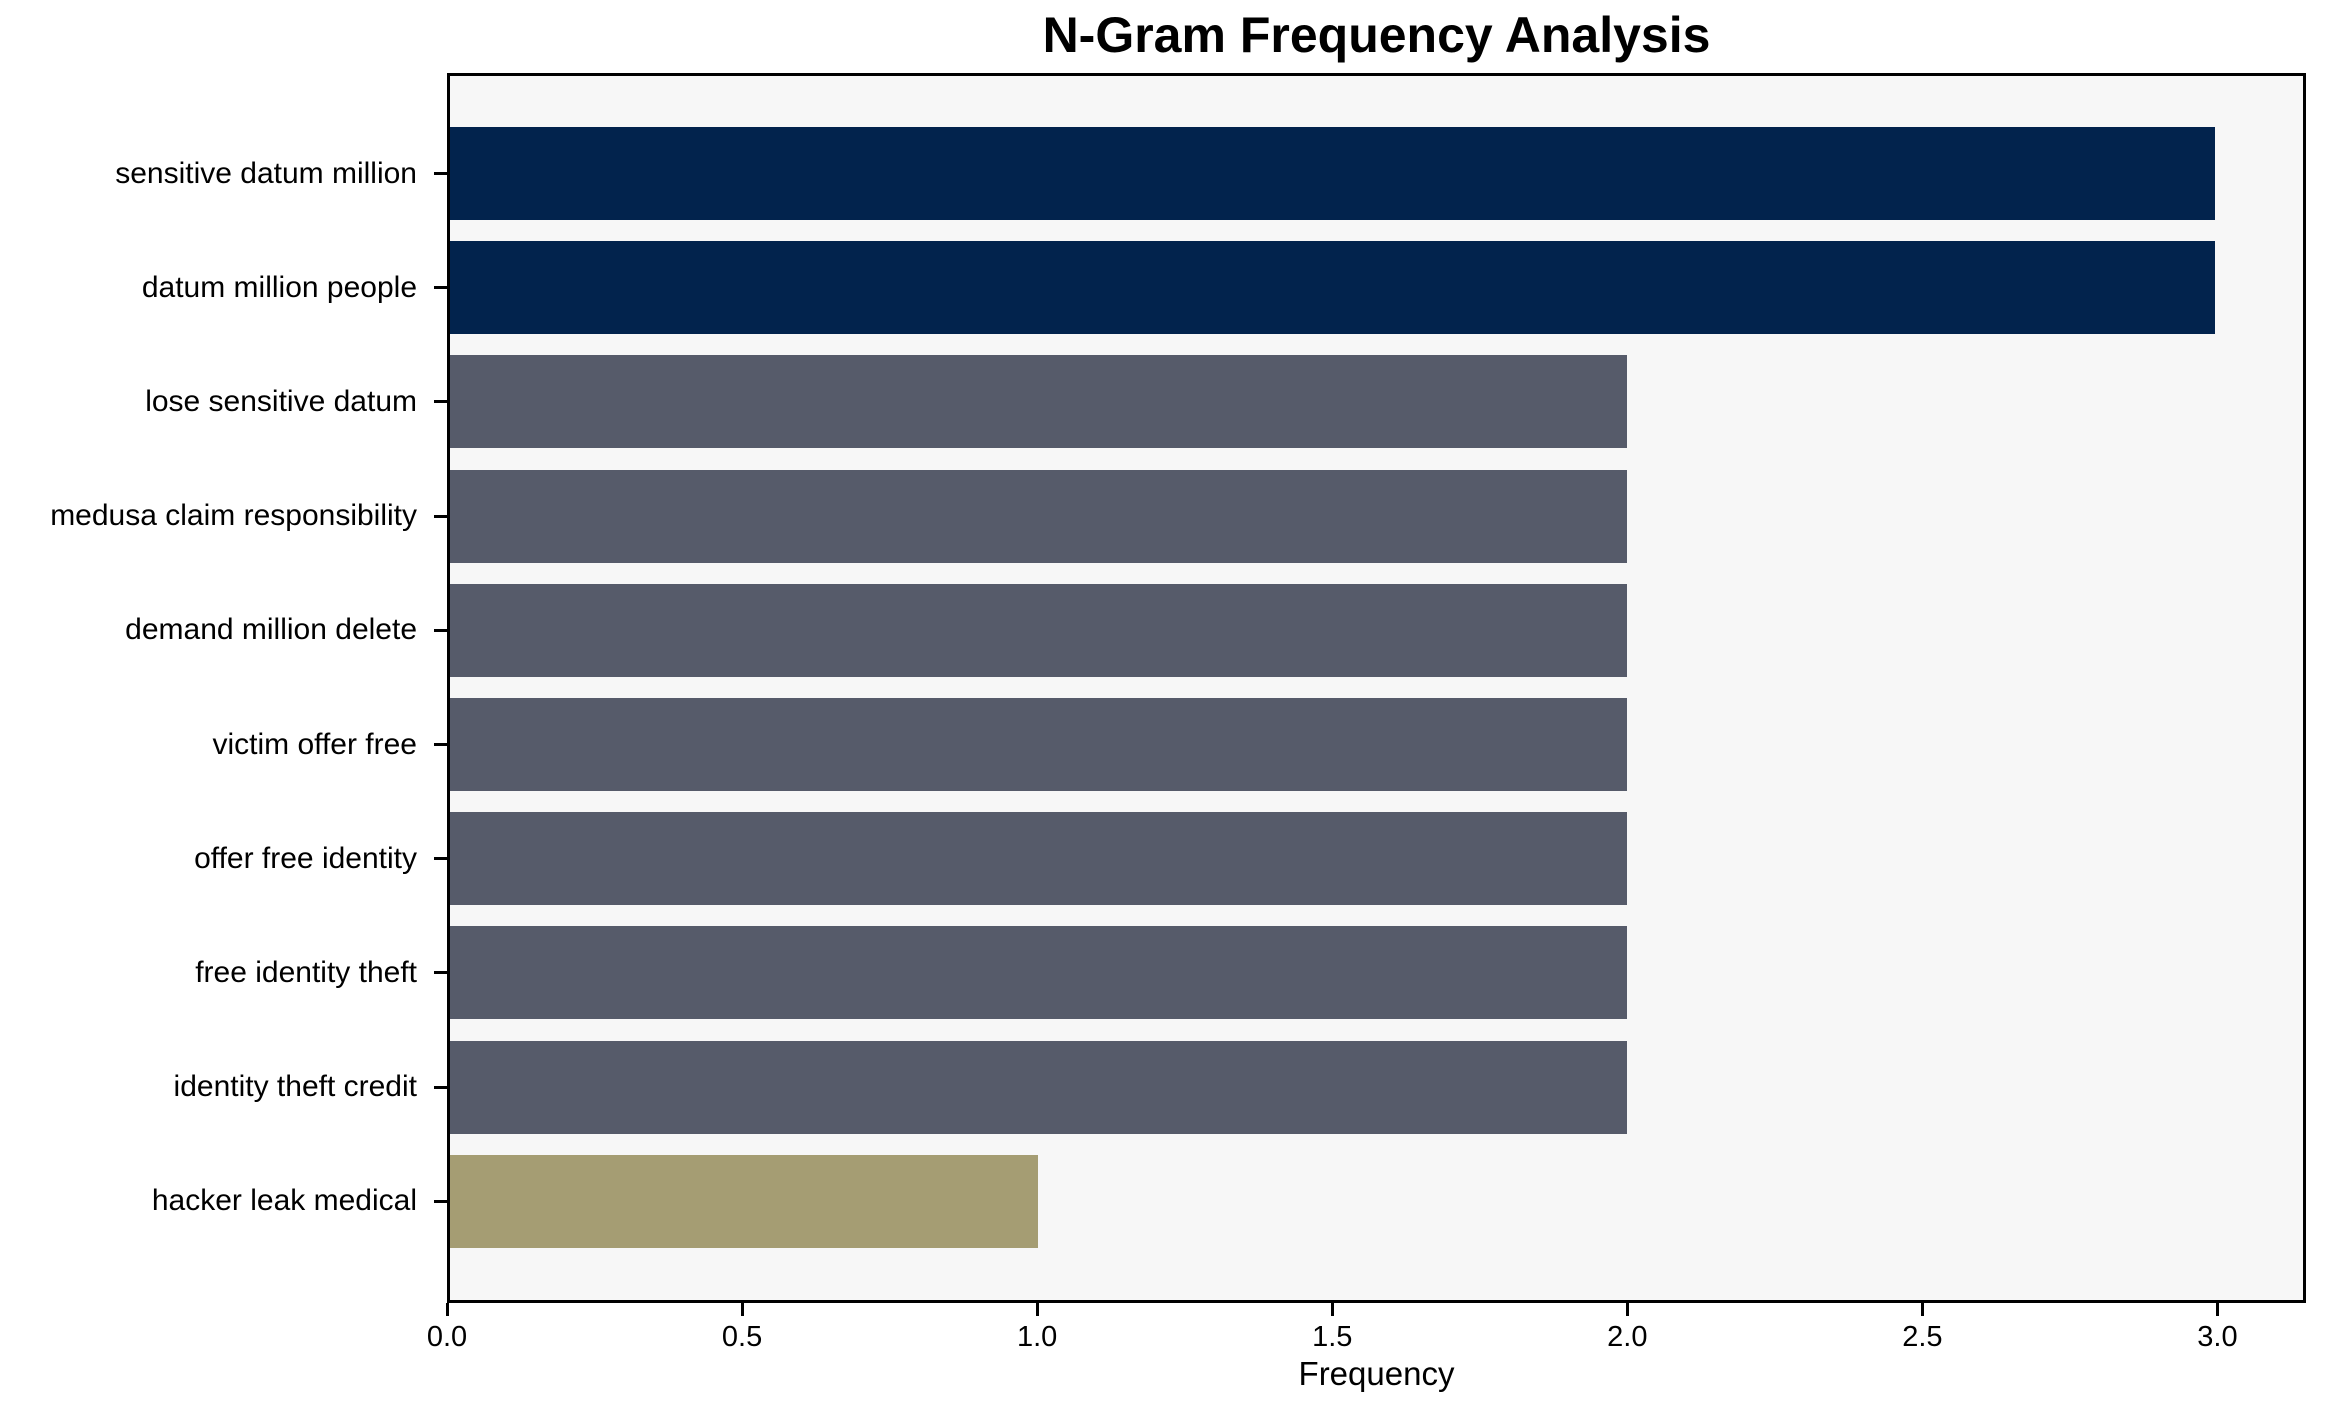  What do you see at coordinates (306, 972) in the screenshot?
I see `y-tick-label: free identity theft` at bounding box center [306, 972].